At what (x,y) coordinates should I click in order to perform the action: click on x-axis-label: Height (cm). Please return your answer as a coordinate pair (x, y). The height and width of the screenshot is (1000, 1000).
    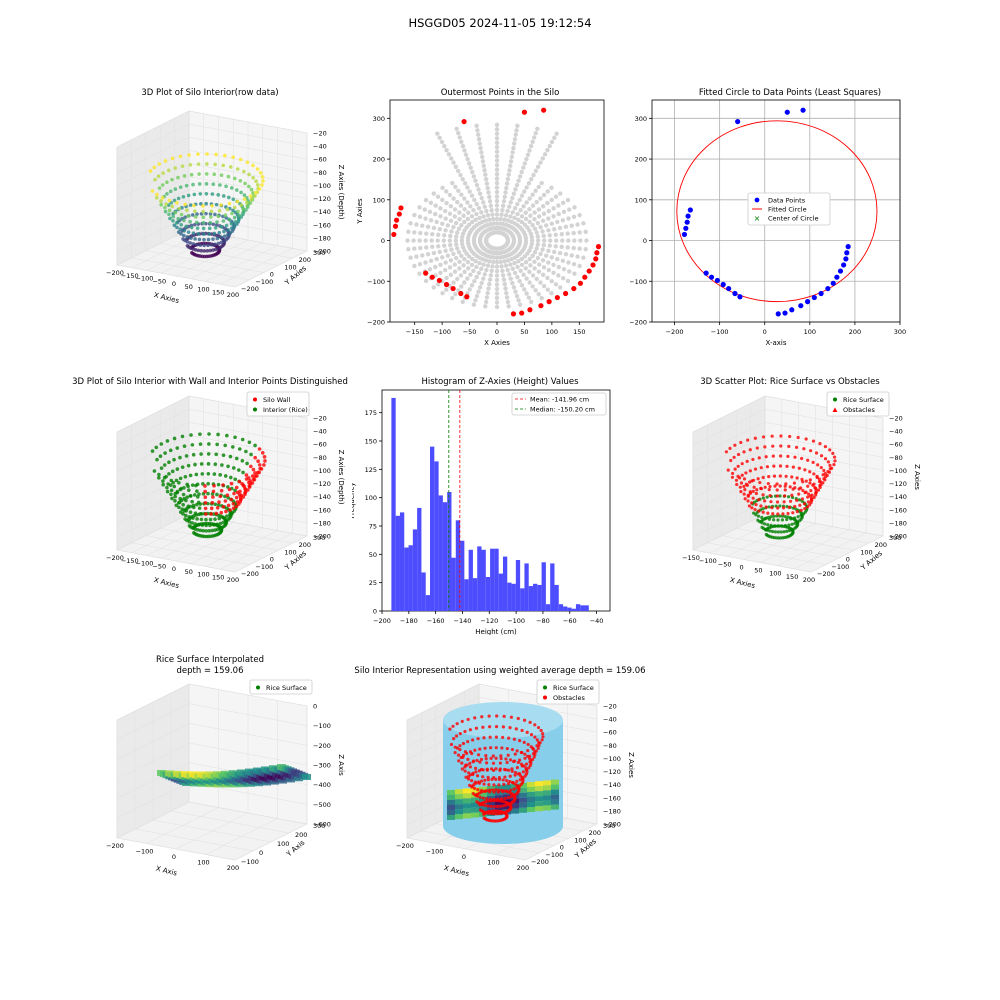
    Looking at the image, I should click on (496, 631).